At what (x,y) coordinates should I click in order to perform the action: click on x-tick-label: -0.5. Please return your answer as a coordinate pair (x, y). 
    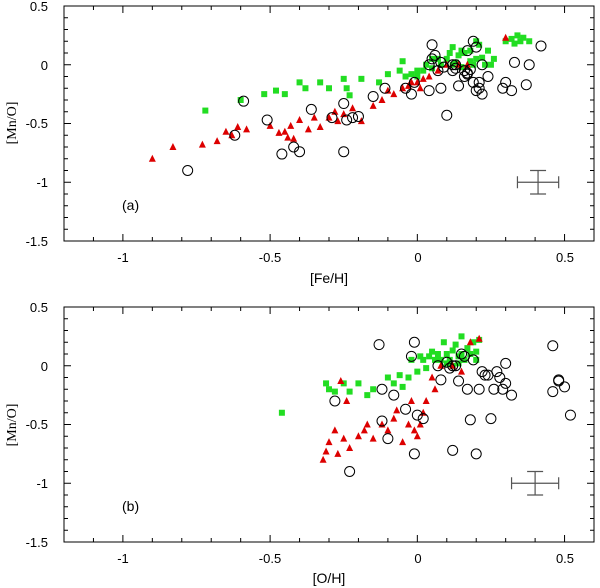
    Looking at the image, I should click on (270, 558).